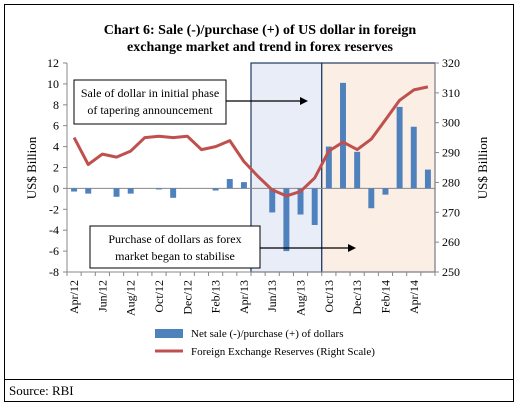  Describe the element at coordinates (414, 297) in the screenshot. I see `x-tick-label: Apr/14` at that location.